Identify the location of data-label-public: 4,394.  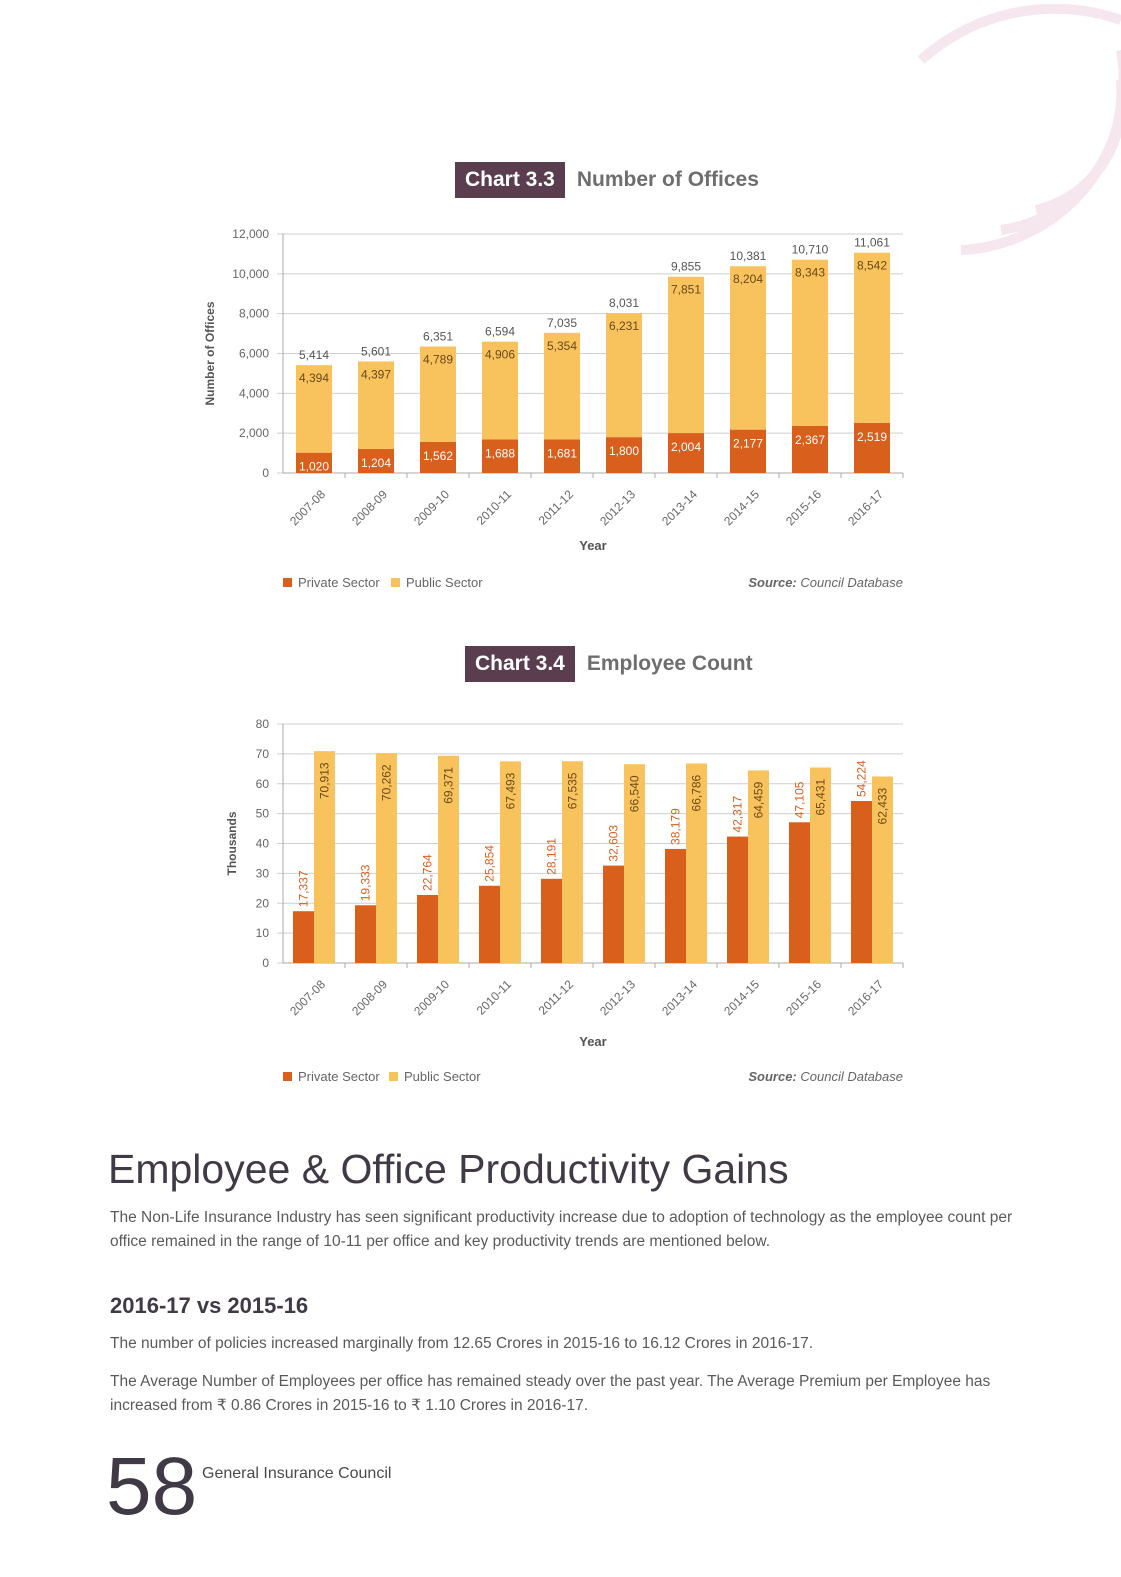
(314, 378).